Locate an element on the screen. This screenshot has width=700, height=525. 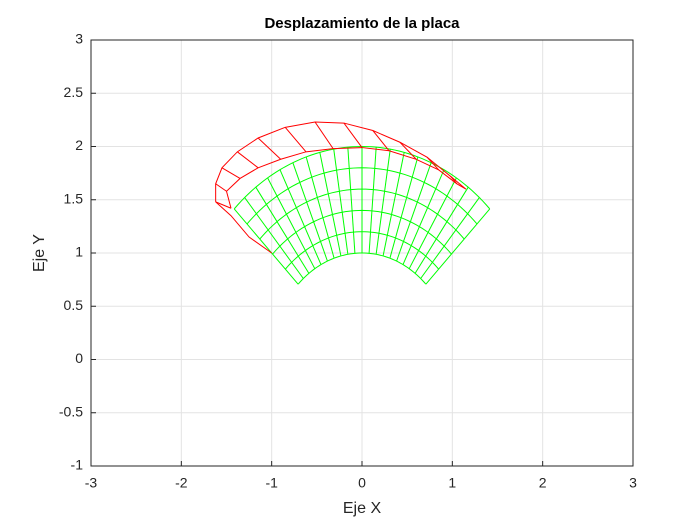
chart-title: Desplazamiento de la placa is located at coordinates (362, 23).